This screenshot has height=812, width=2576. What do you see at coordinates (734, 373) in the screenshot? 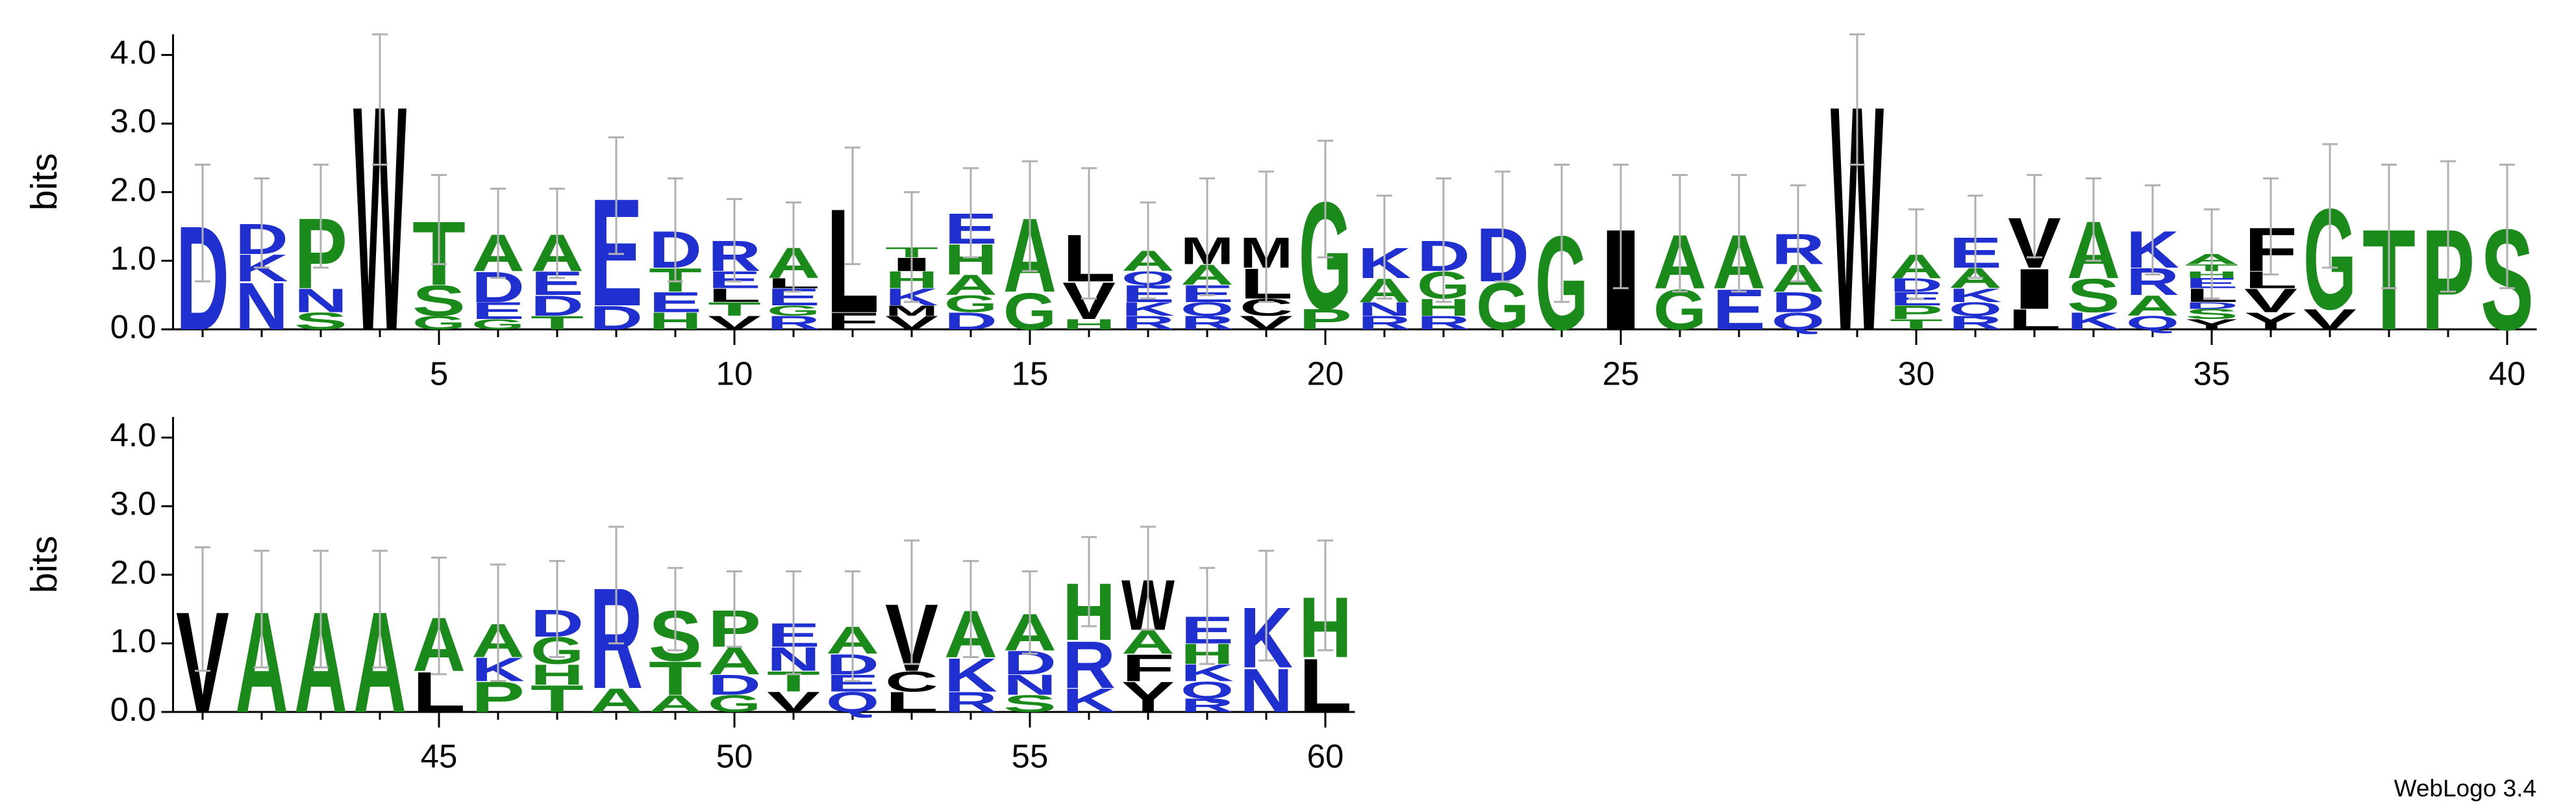
I see `x-tick-label: 10` at bounding box center [734, 373].